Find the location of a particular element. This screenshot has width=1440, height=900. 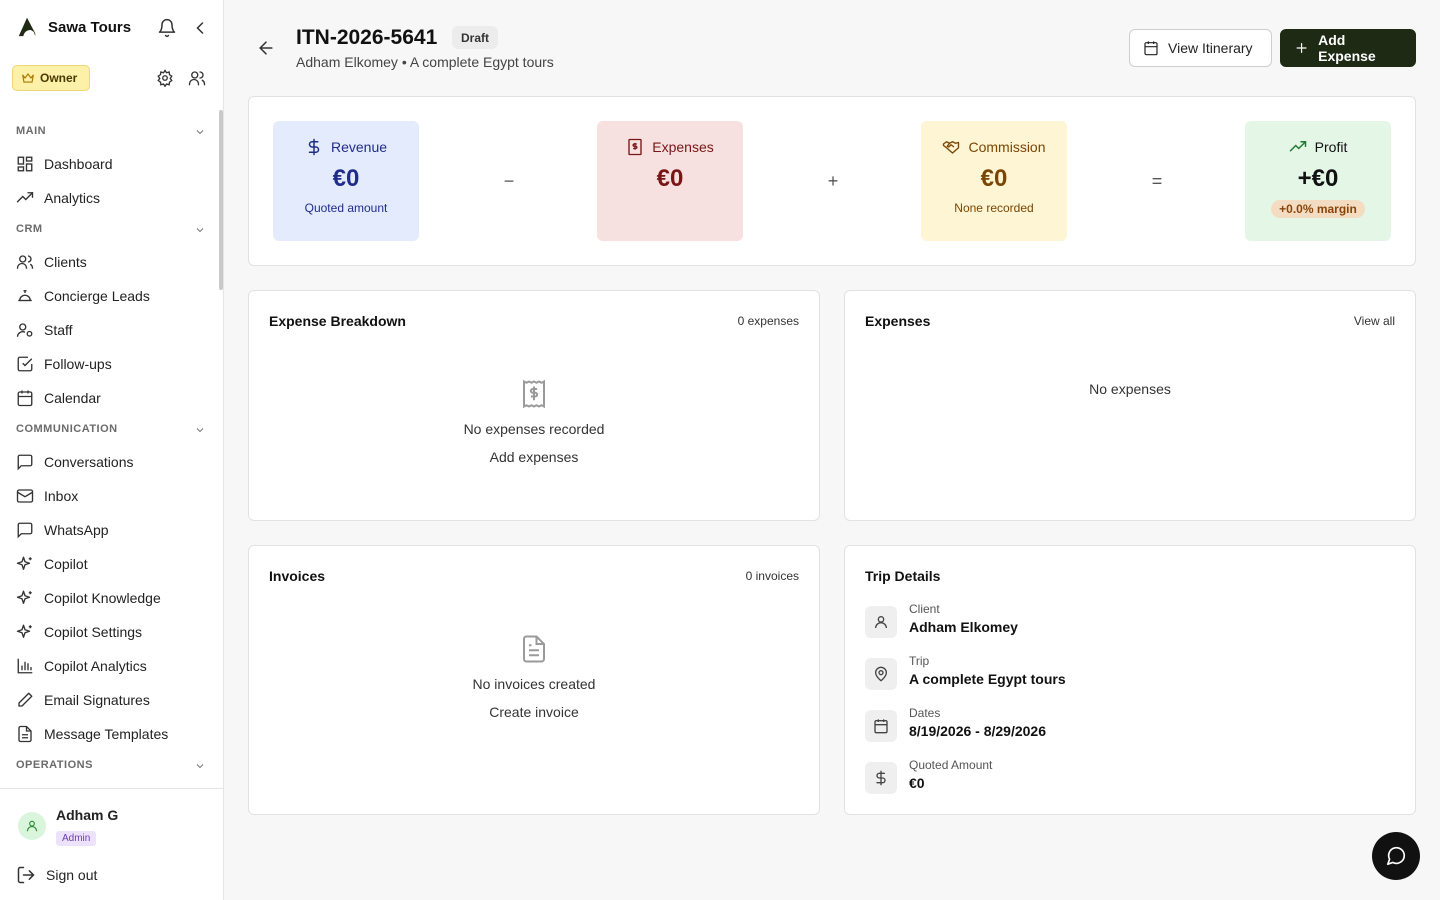

panel-title: Expense Breakdown is located at coordinates (337, 321).